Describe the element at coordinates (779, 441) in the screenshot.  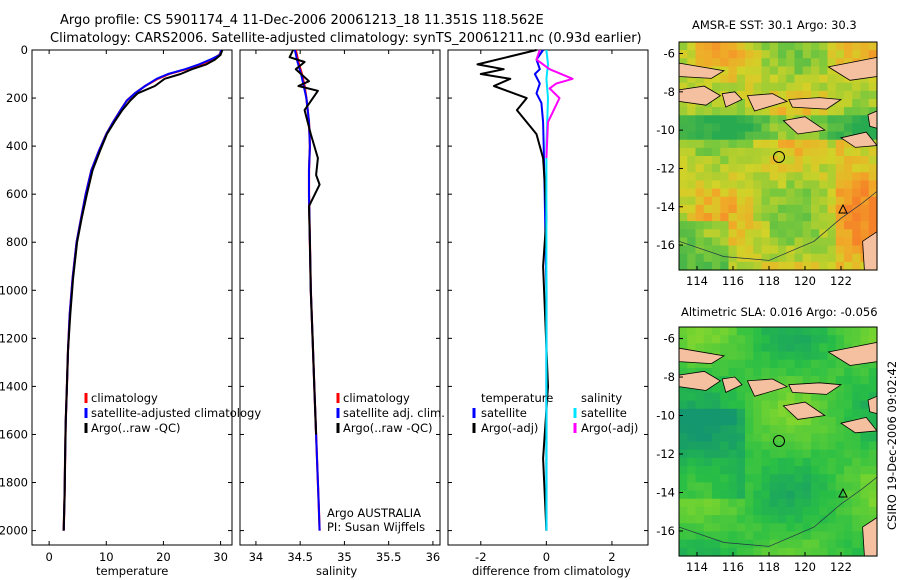
I see `float-position-marker` at that location.